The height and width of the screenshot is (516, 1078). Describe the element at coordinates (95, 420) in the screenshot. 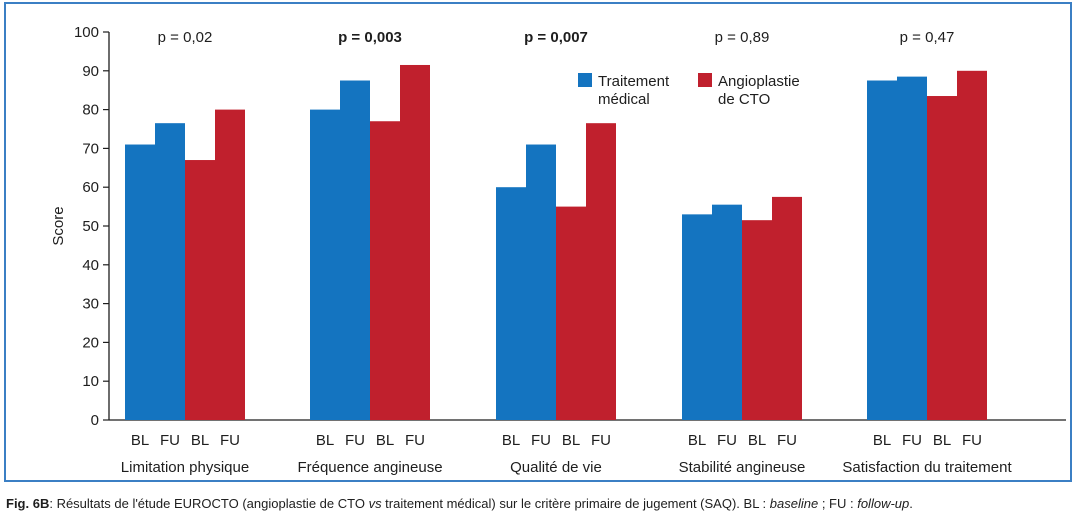

I see `y-tick-label: 0` at that location.